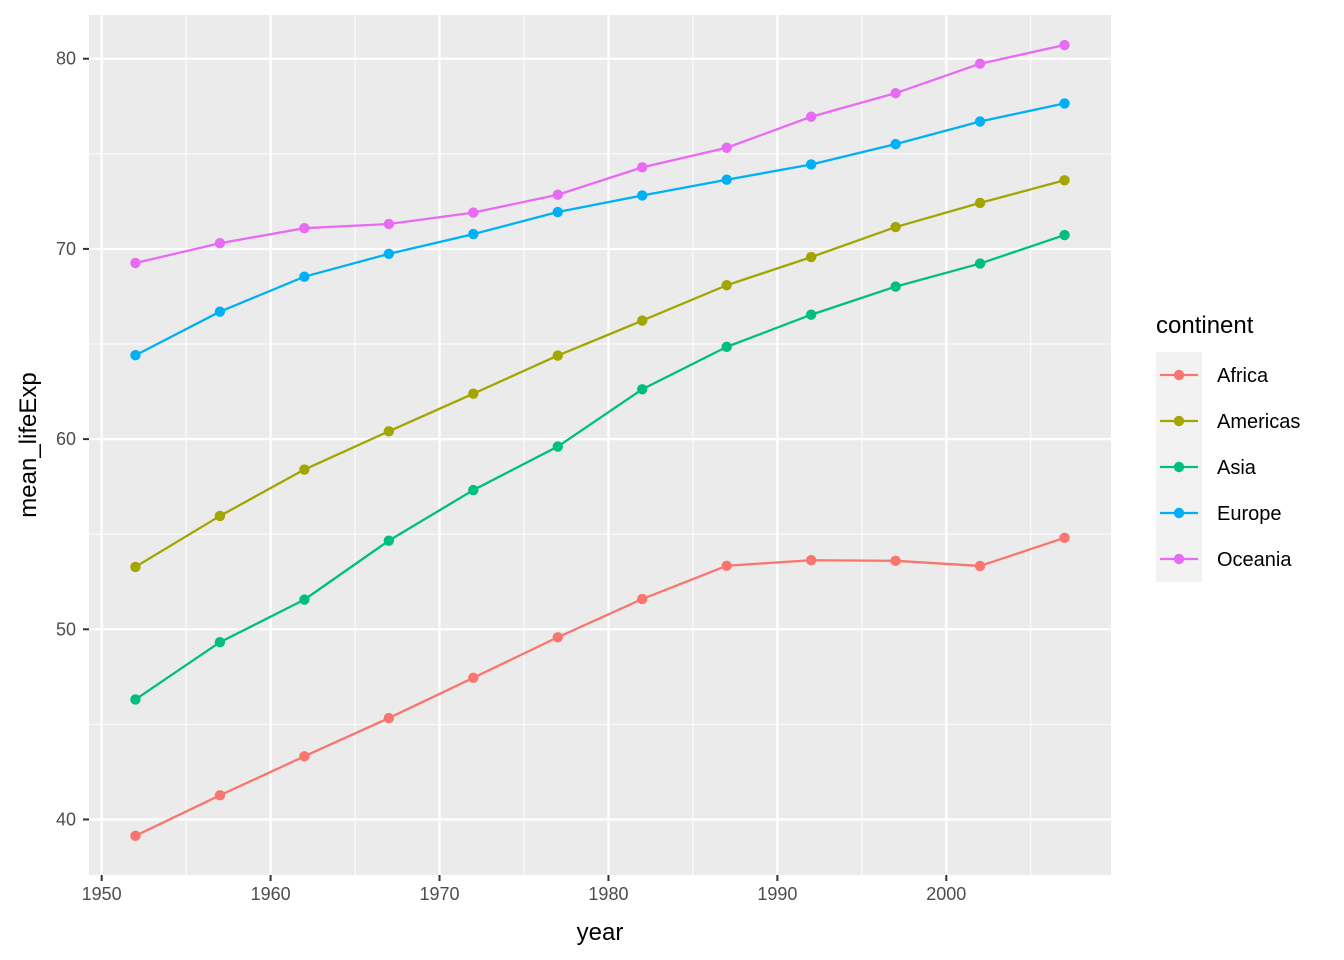 This screenshot has width=1344, height=960. Describe the element at coordinates (66, 629) in the screenshot. I see `y-tick-label: 50` at that location.